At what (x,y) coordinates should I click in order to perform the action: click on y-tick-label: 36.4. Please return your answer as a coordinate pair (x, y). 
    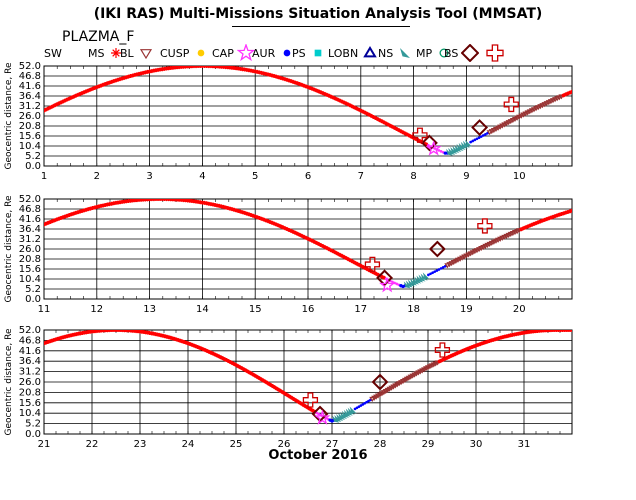
    Looking at the image, I should click on (30, 361).